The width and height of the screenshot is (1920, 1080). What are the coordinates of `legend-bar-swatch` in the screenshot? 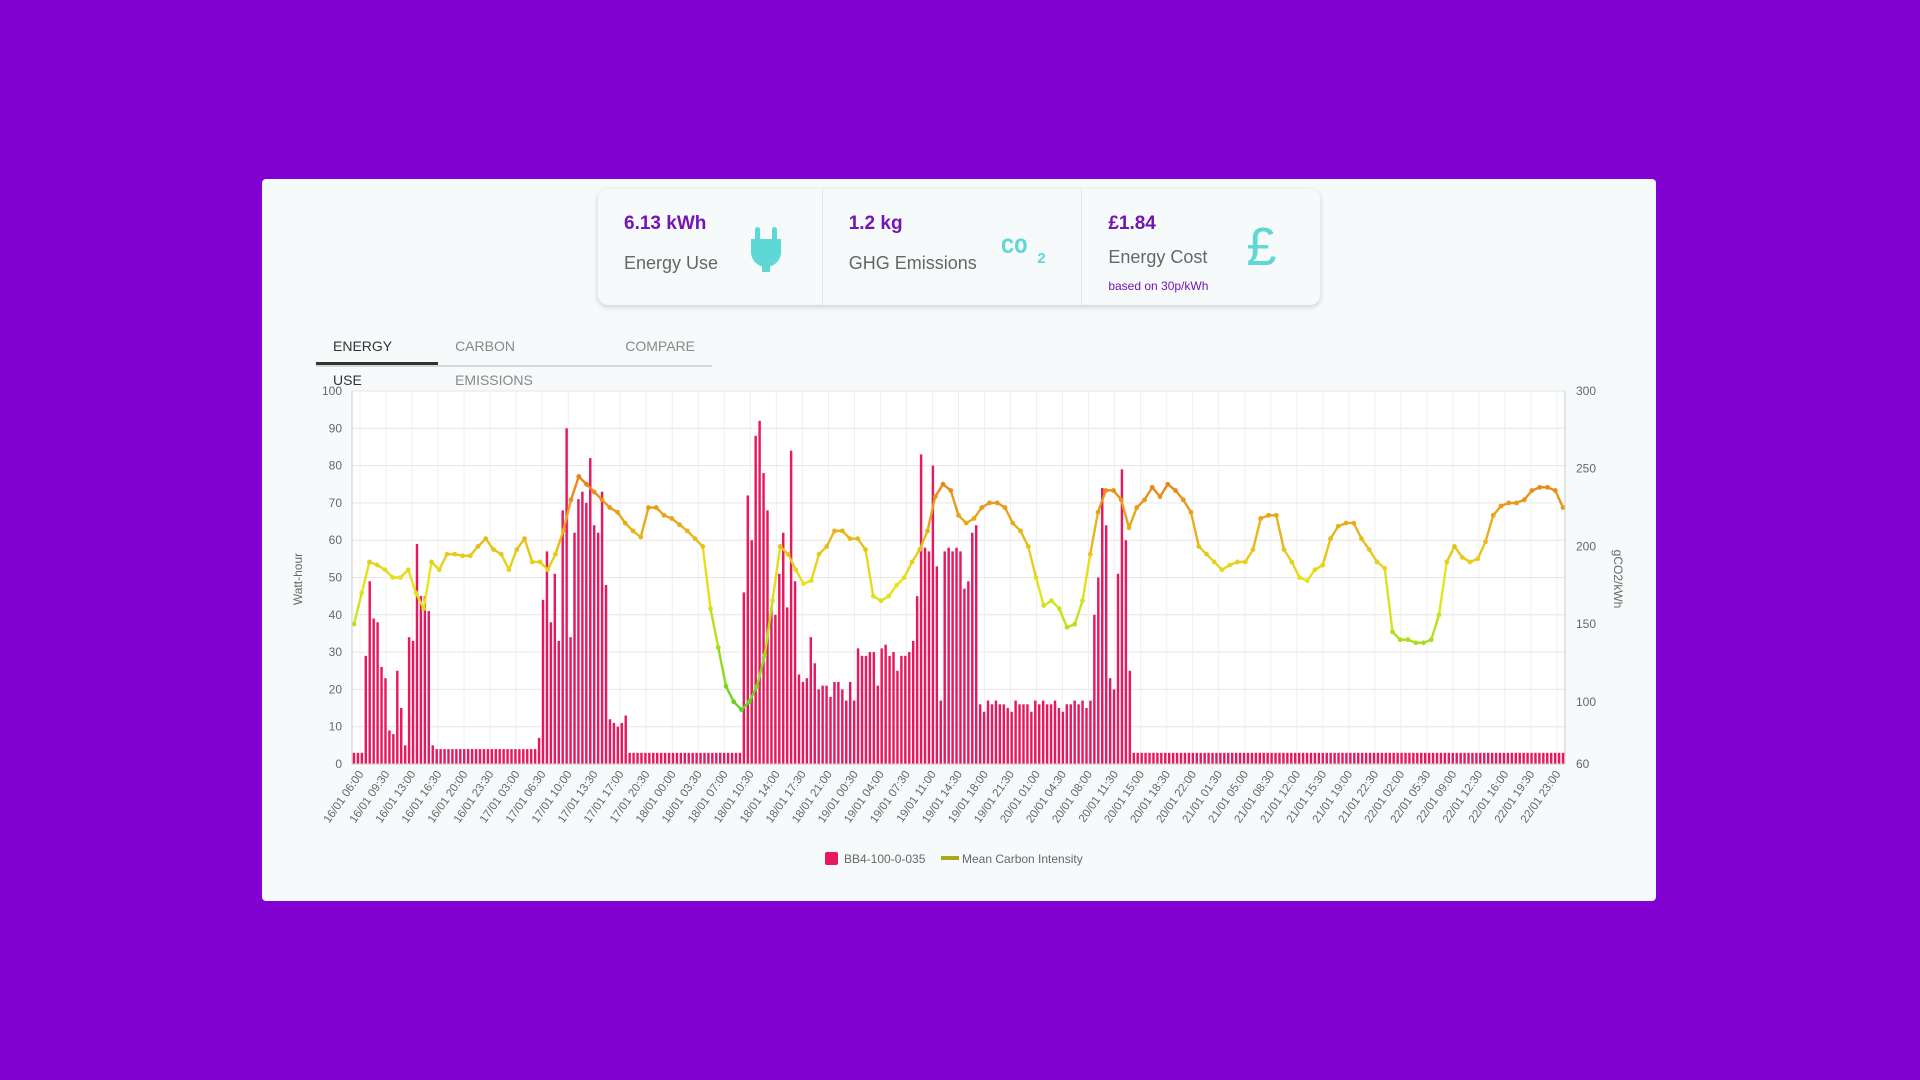 It's located at (831, 858).